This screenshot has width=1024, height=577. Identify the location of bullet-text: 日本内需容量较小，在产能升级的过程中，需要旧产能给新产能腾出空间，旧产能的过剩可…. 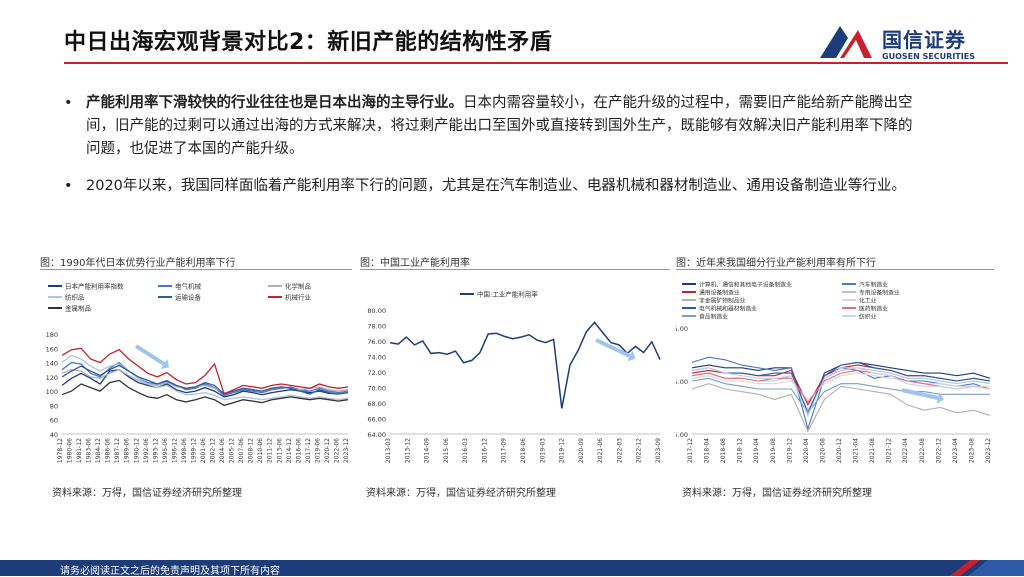
(499, 126).